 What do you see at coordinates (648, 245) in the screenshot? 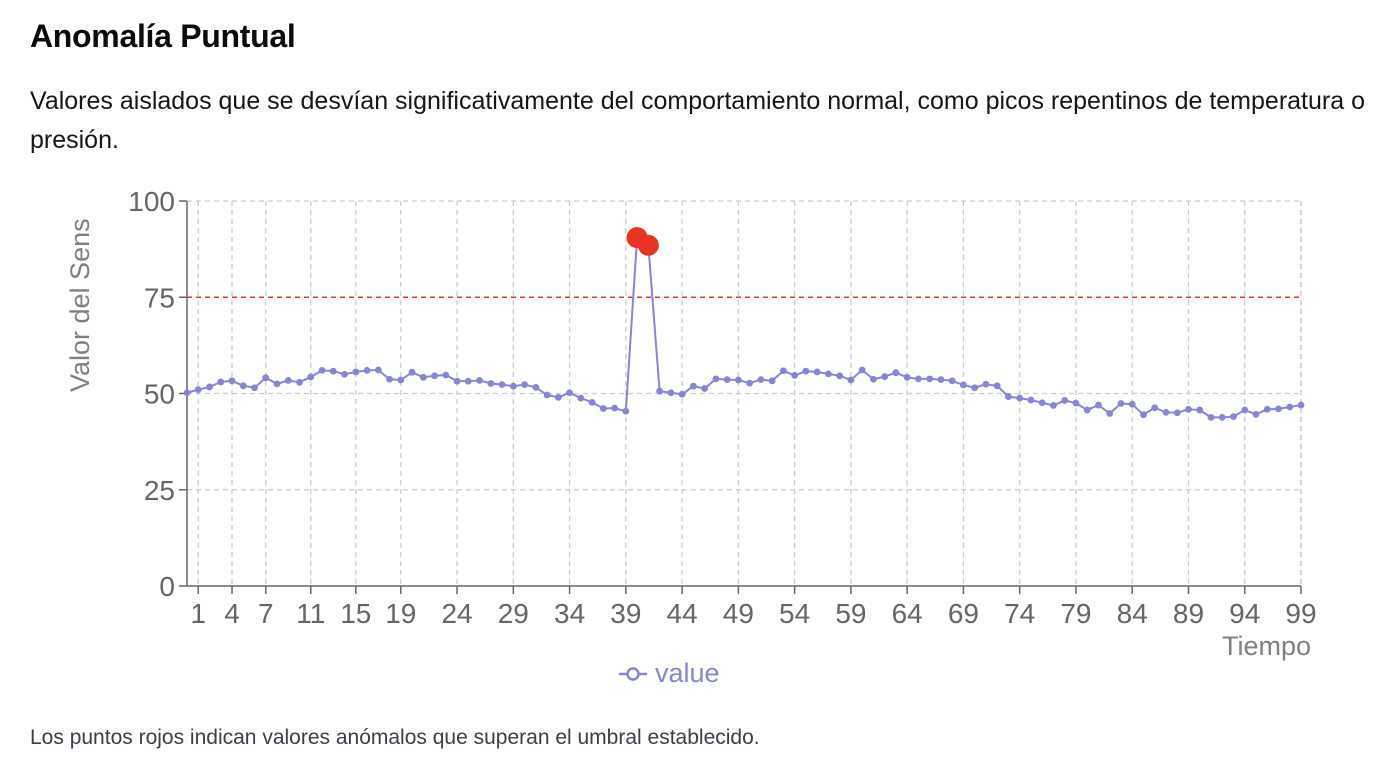
I see `anomaly-point` at bounding box center [648, 245].